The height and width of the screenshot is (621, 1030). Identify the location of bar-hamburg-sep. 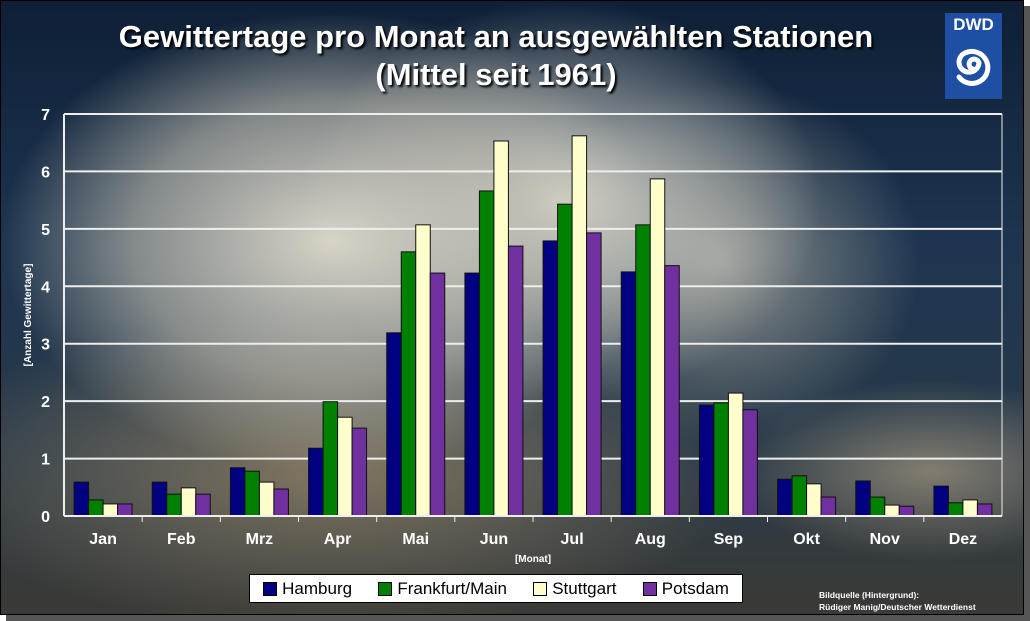
(706, 460).